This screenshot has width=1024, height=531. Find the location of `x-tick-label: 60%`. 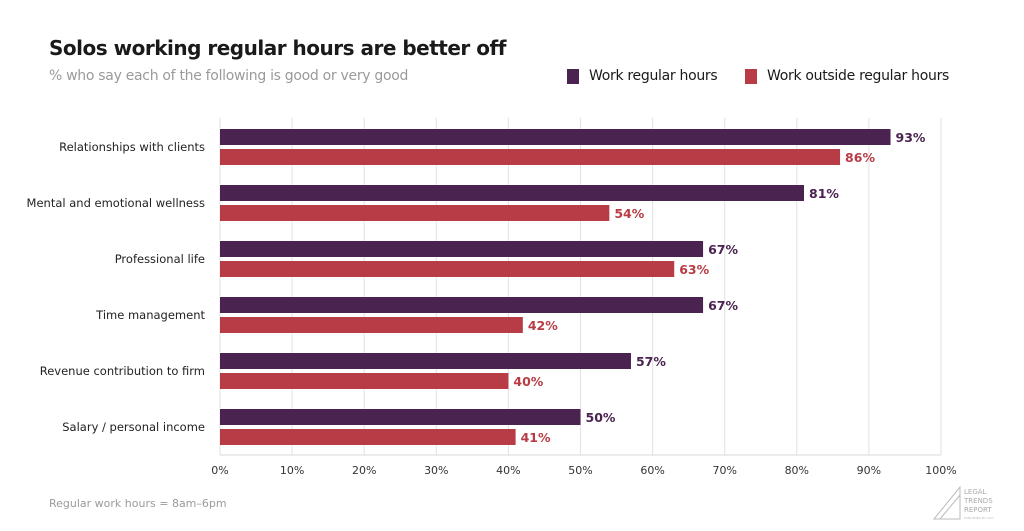

x-tick-label: 60% is located at coordinates (652, 470).